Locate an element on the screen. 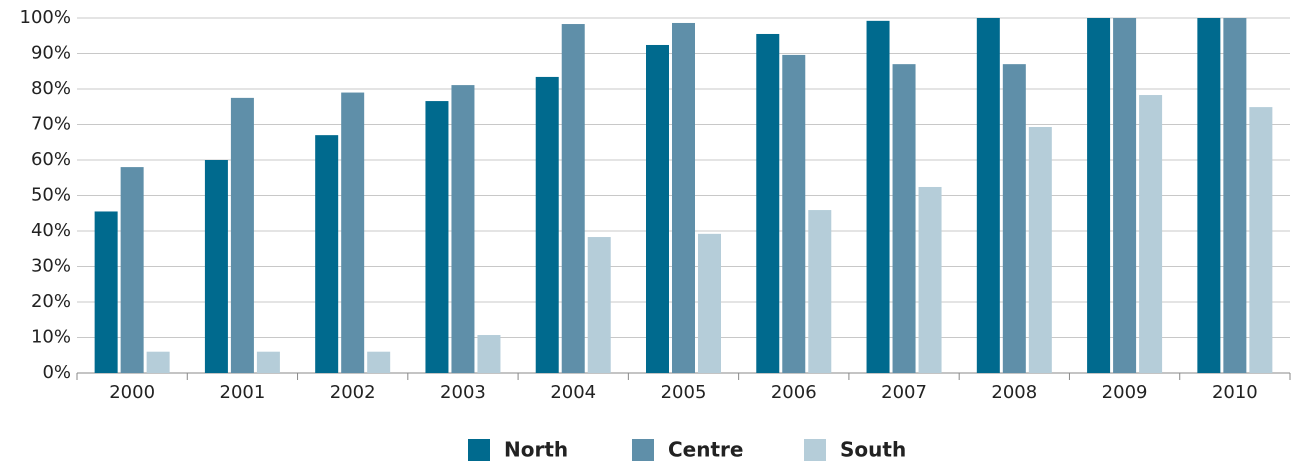  y-tick-label: 70% is located at coordinates (51, 124).